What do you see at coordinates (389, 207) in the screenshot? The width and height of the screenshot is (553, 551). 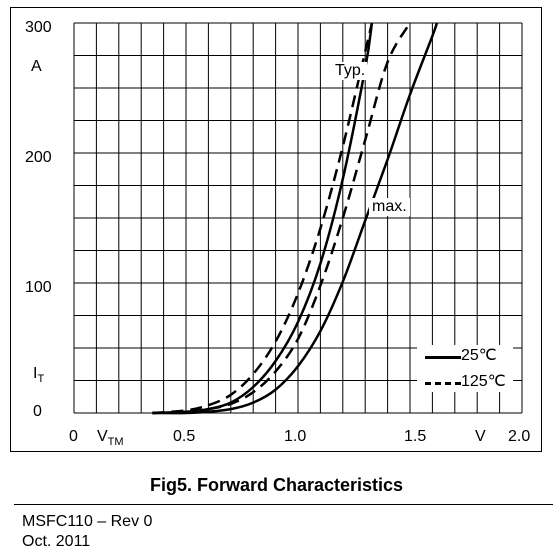 I see `annotation-max: max.` at bounding box center [389, 207].